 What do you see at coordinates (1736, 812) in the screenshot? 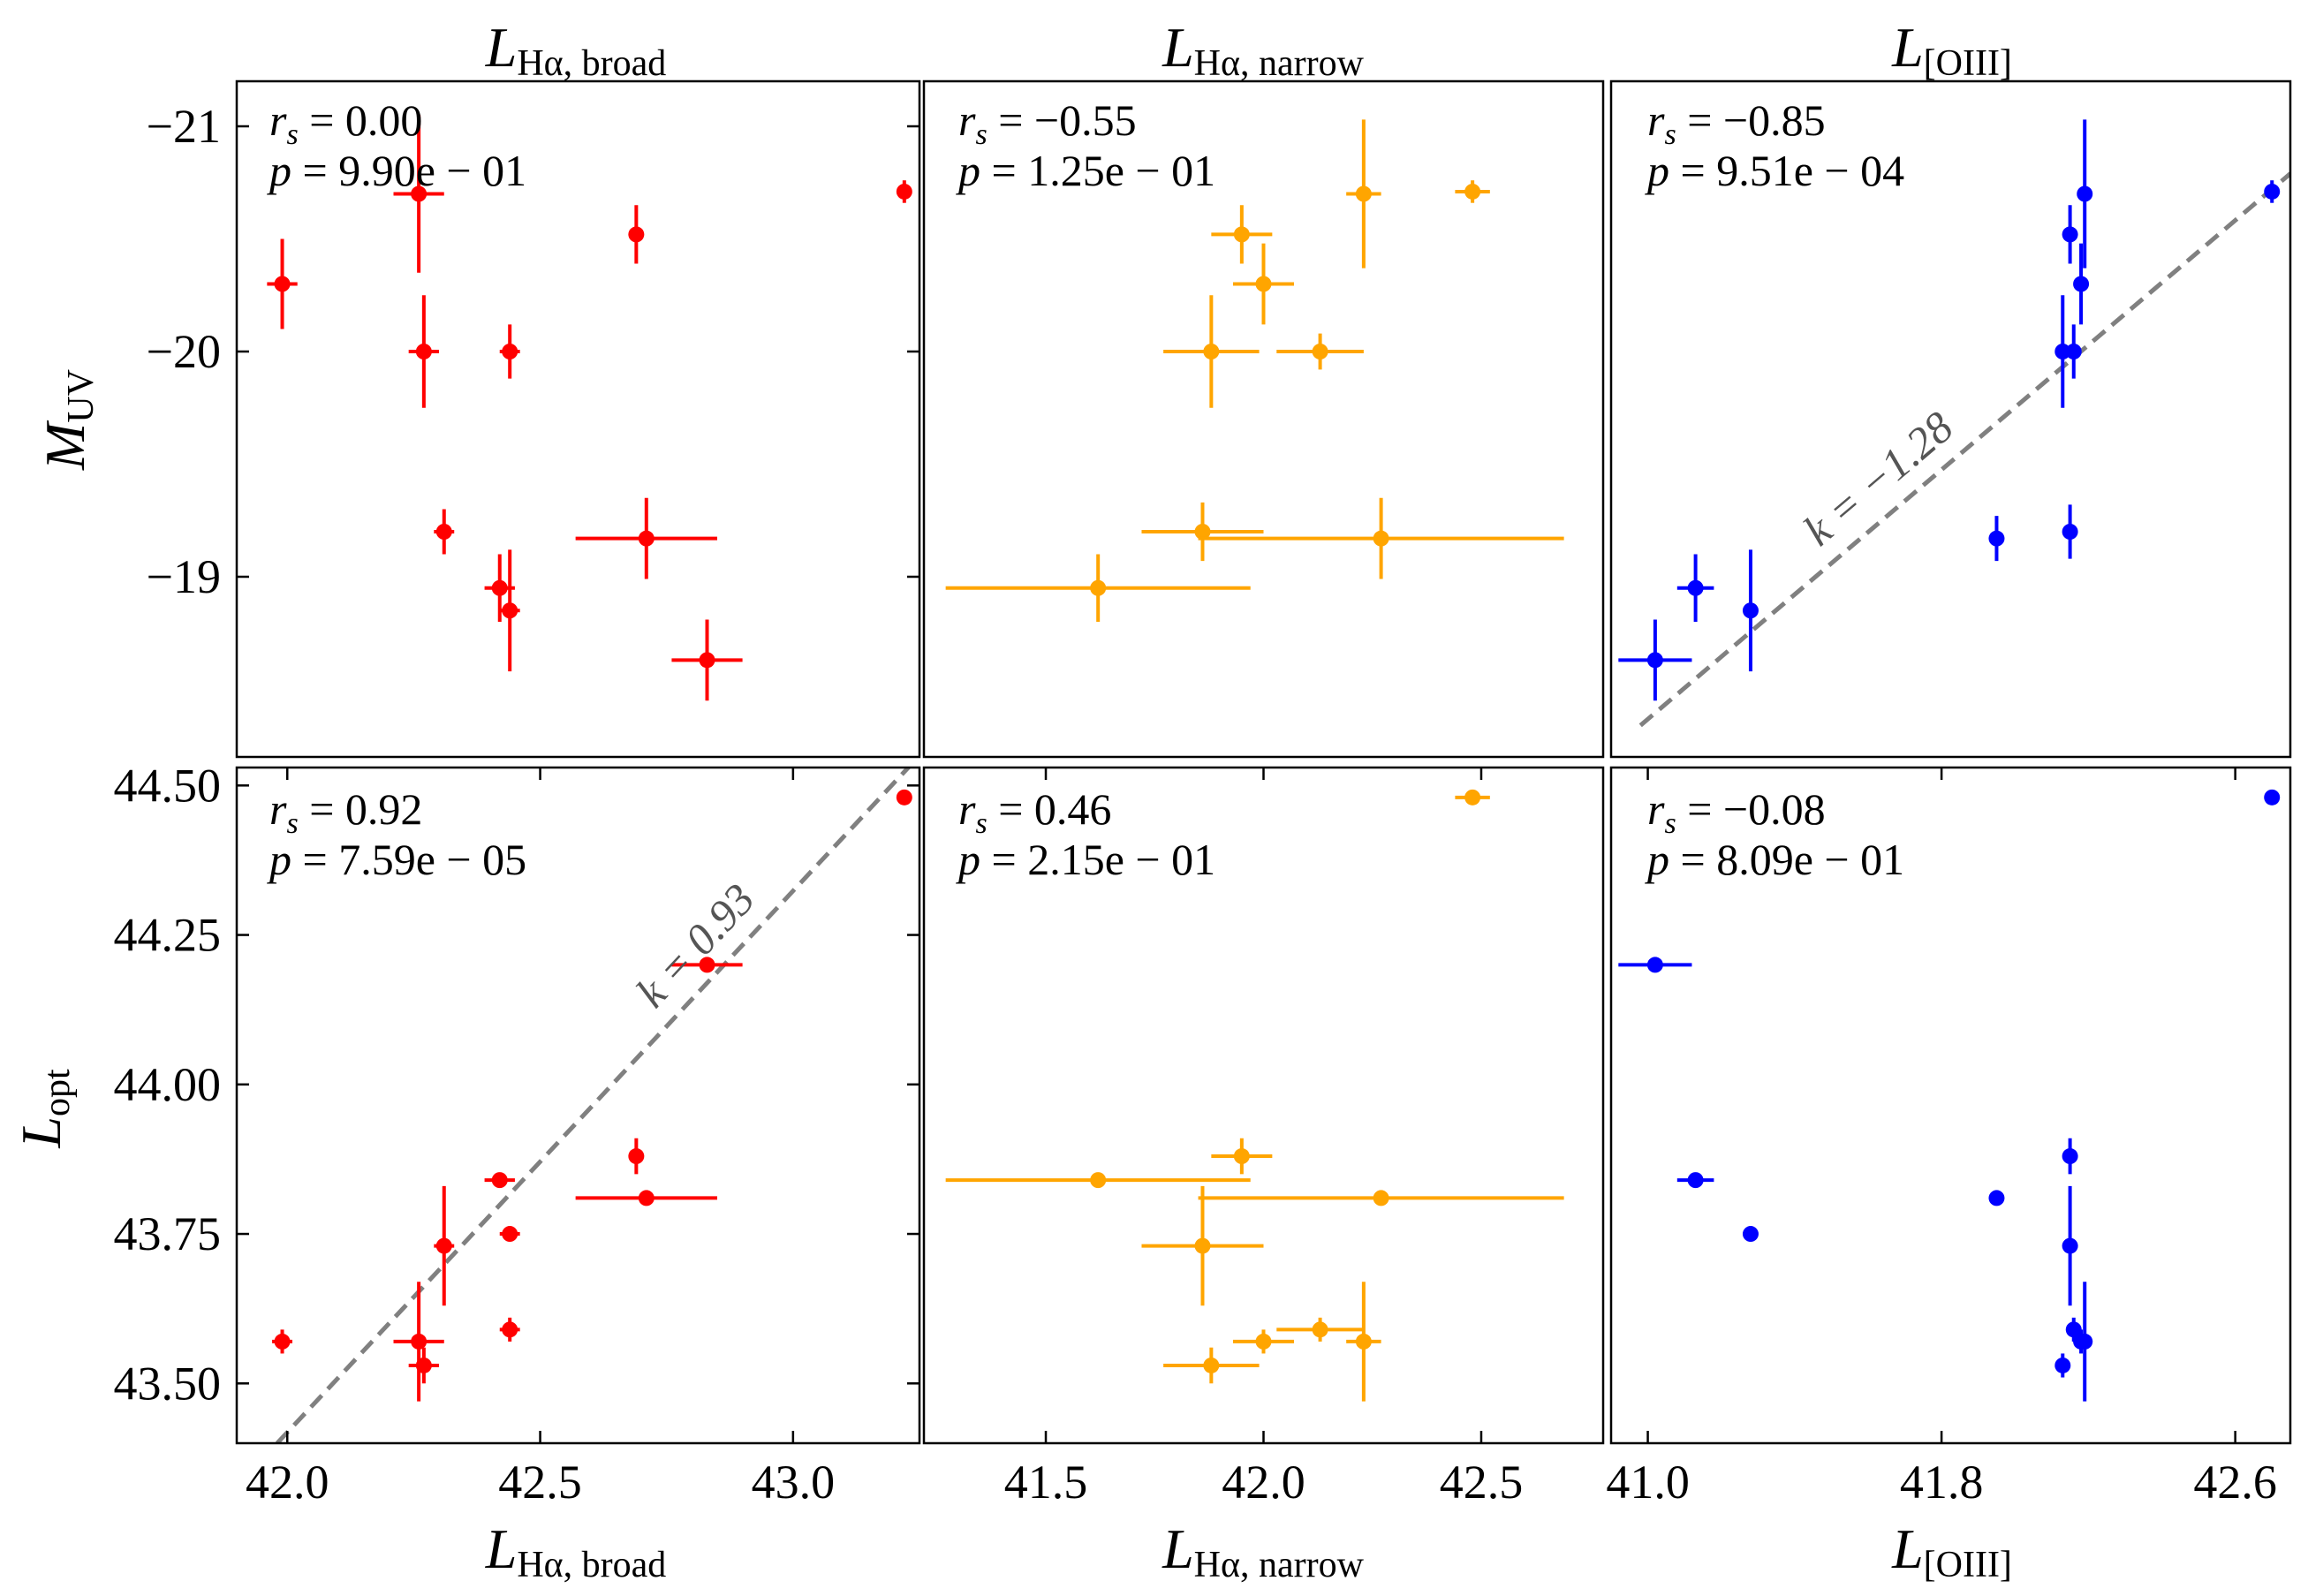
I see `rs-stat: rs = −0.08` at bounding box center [1736, 812].